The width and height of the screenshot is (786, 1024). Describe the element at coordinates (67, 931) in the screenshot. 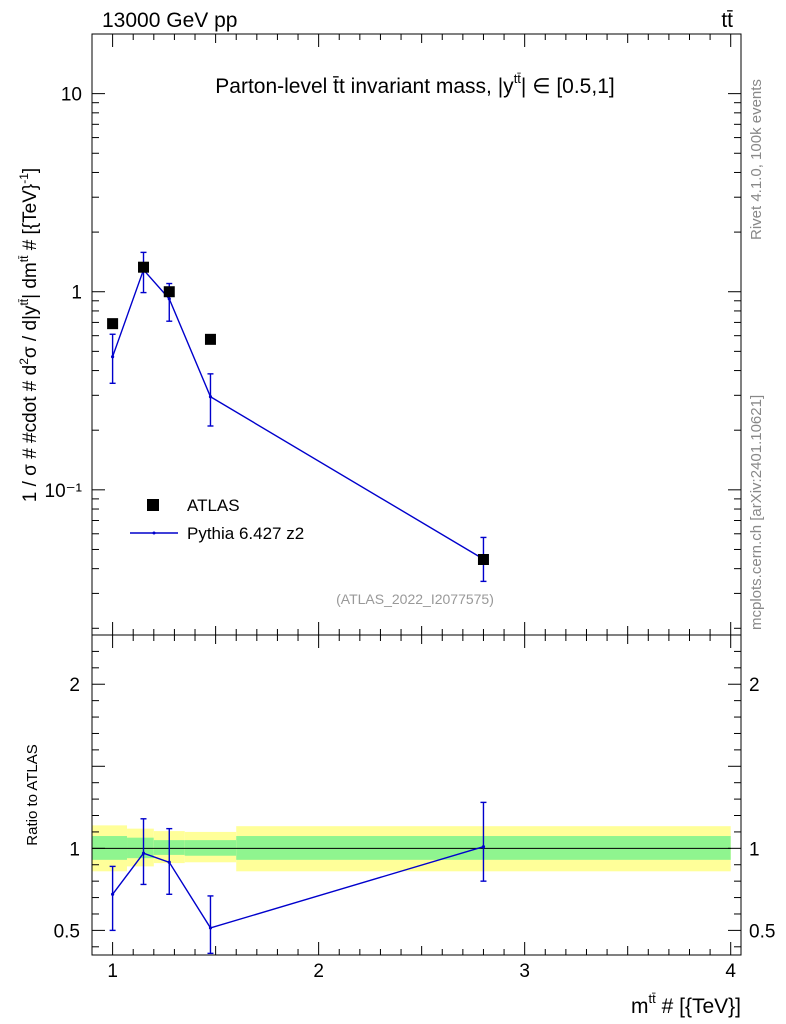

I see `ratio-ytick-label-left: 0.5` at that location.